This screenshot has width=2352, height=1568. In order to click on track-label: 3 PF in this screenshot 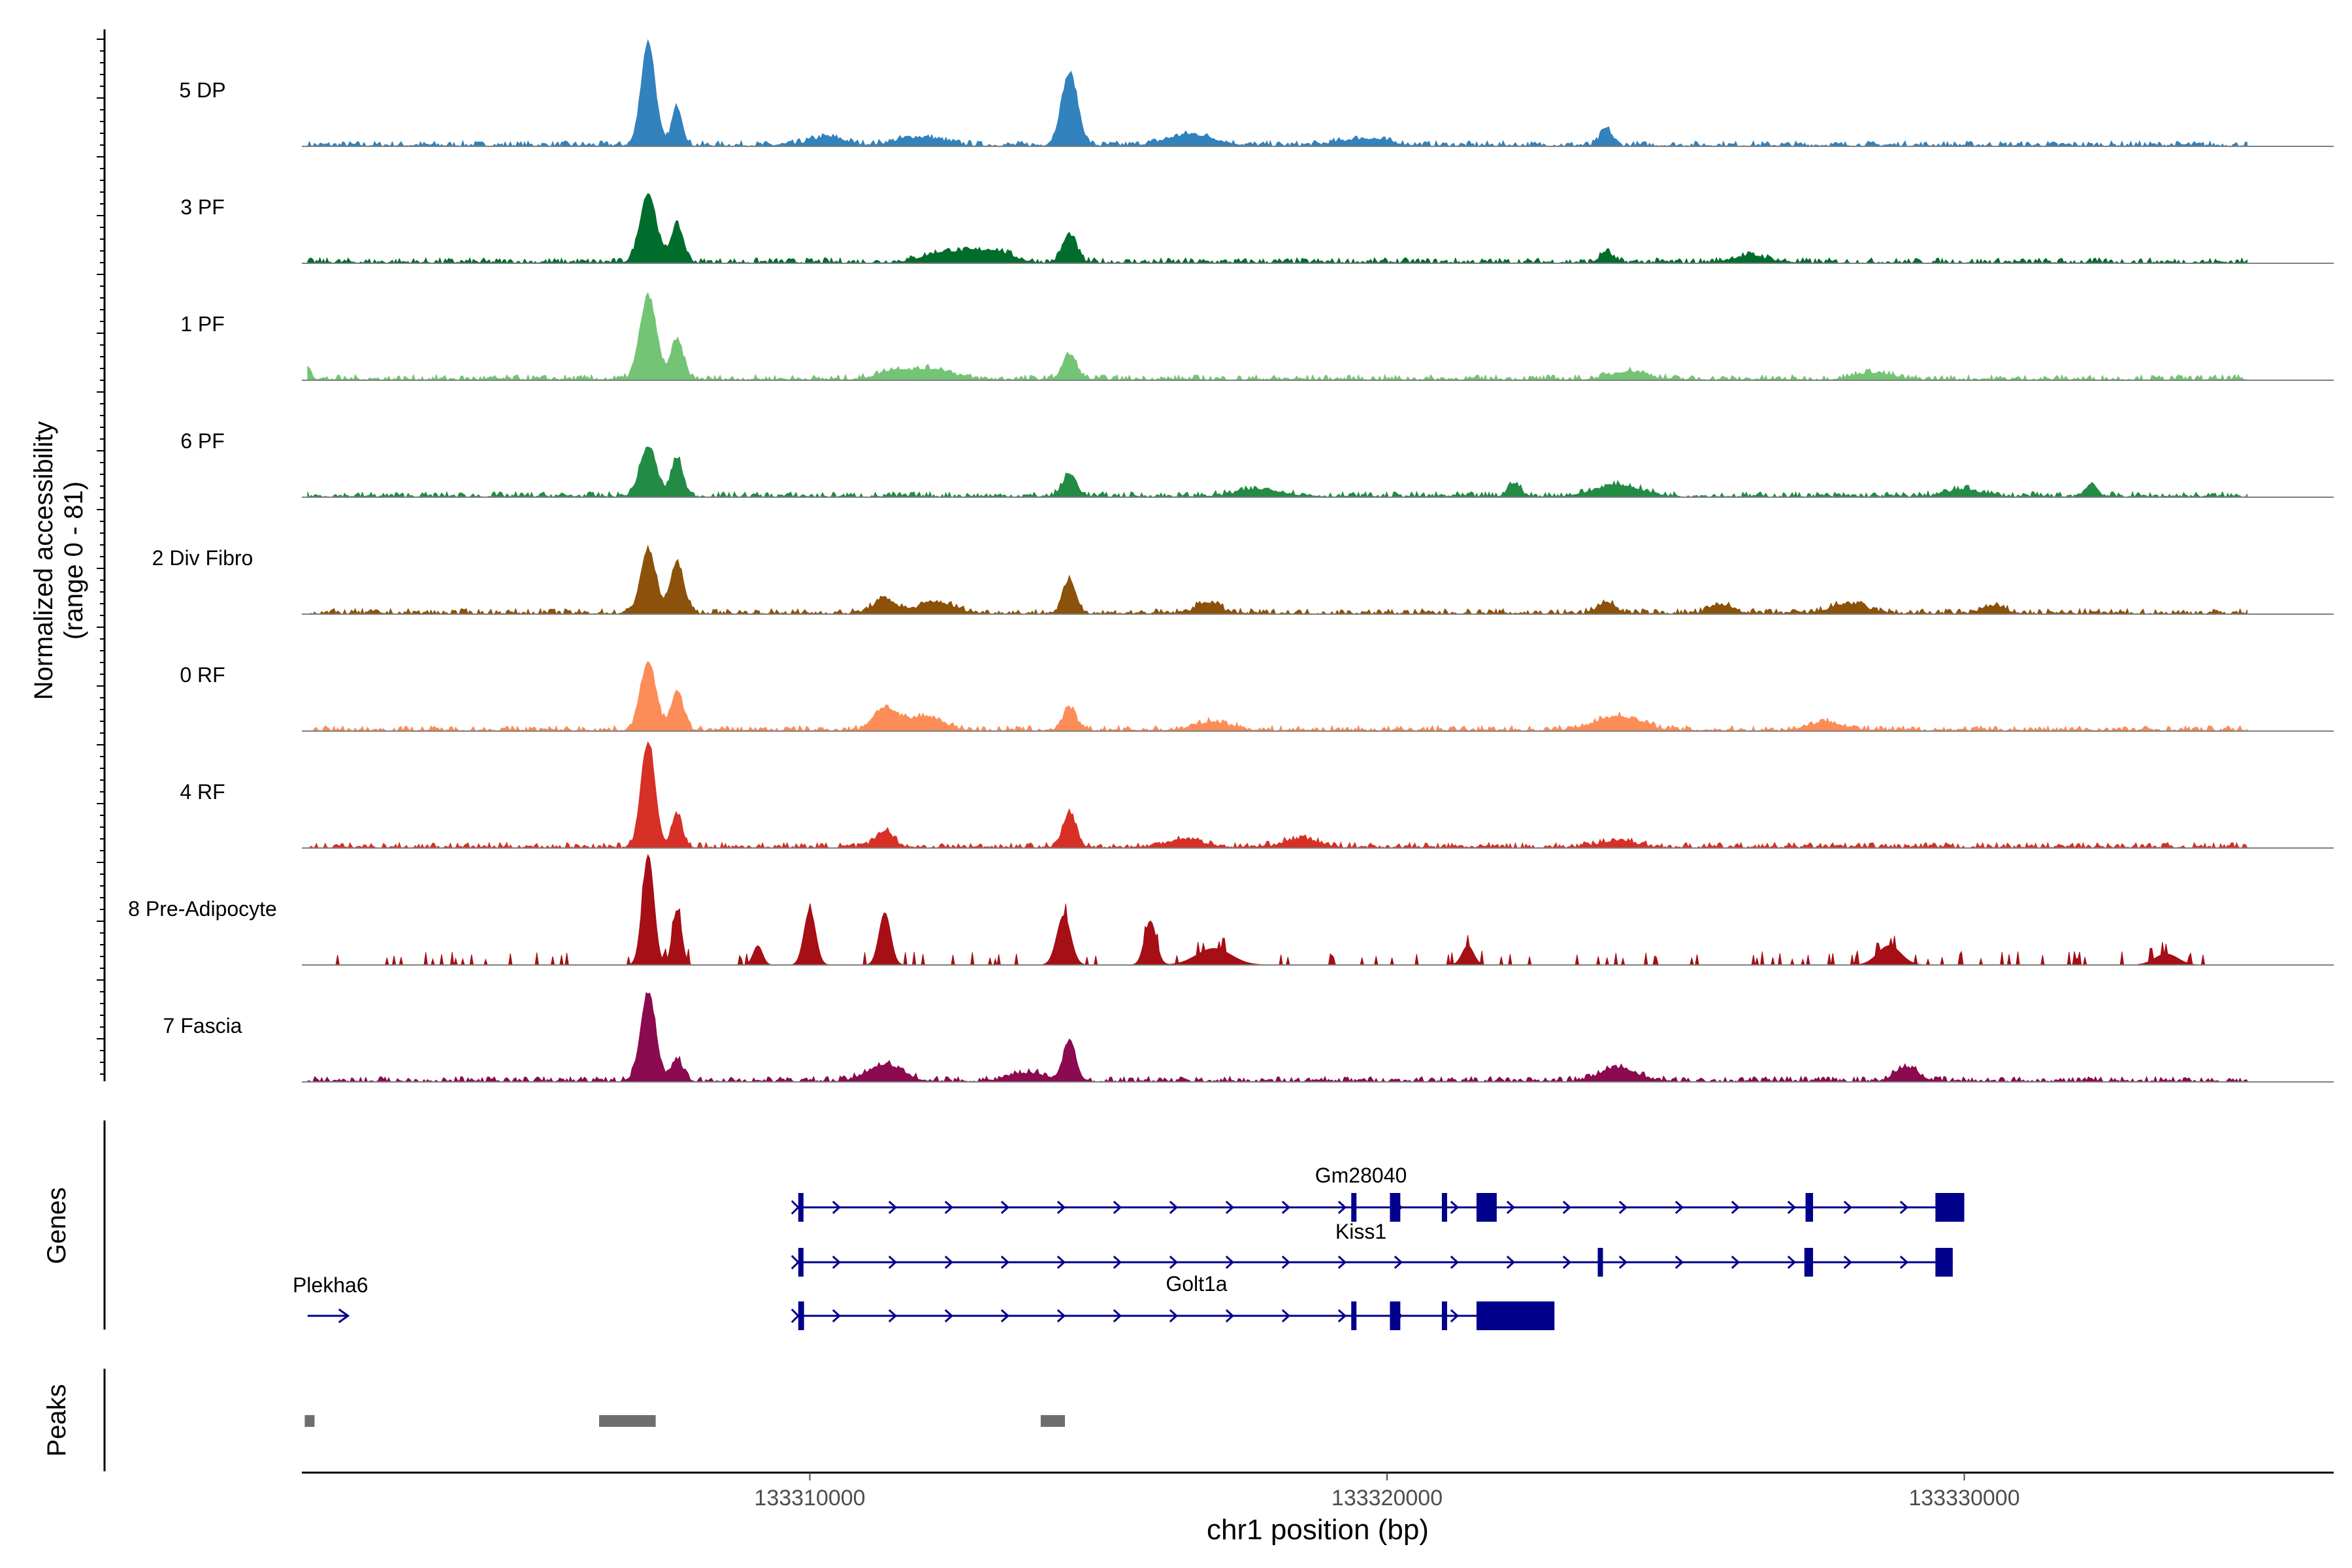, I will do `click(202, 207)`.